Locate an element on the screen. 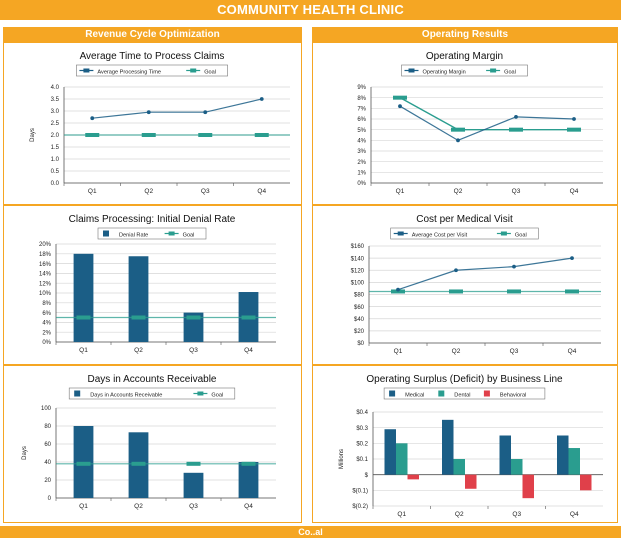  y-tick-label: $160 is located at coordinates (358, 247).